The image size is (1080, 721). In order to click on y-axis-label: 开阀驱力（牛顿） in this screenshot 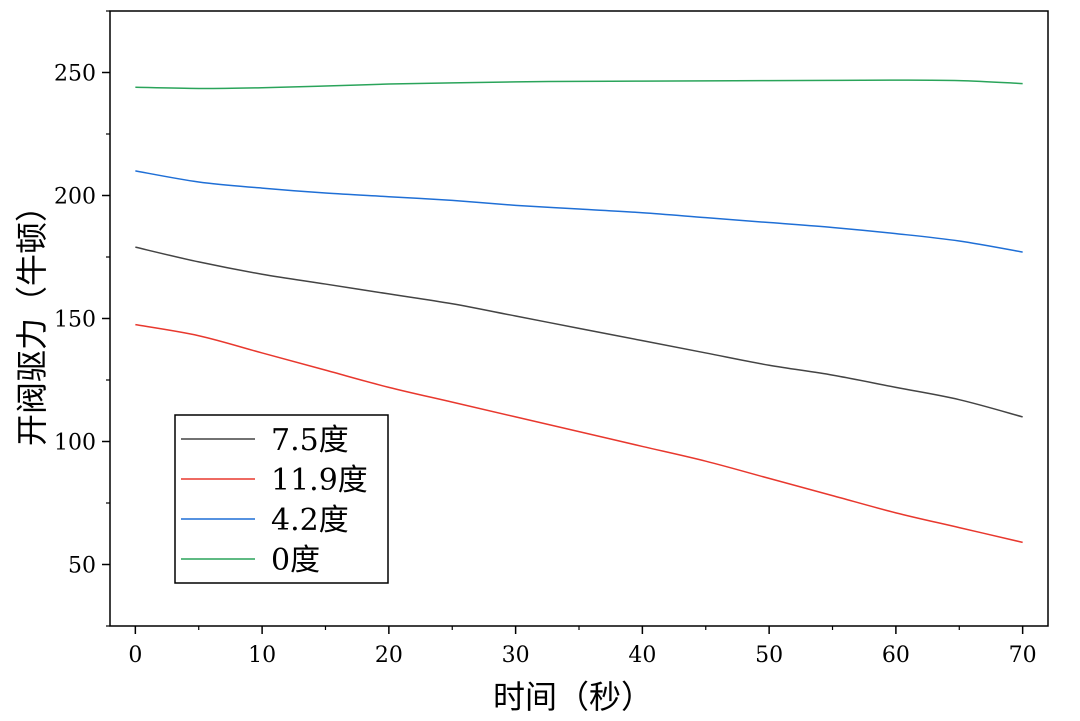, I will do `click(32, 318)`.